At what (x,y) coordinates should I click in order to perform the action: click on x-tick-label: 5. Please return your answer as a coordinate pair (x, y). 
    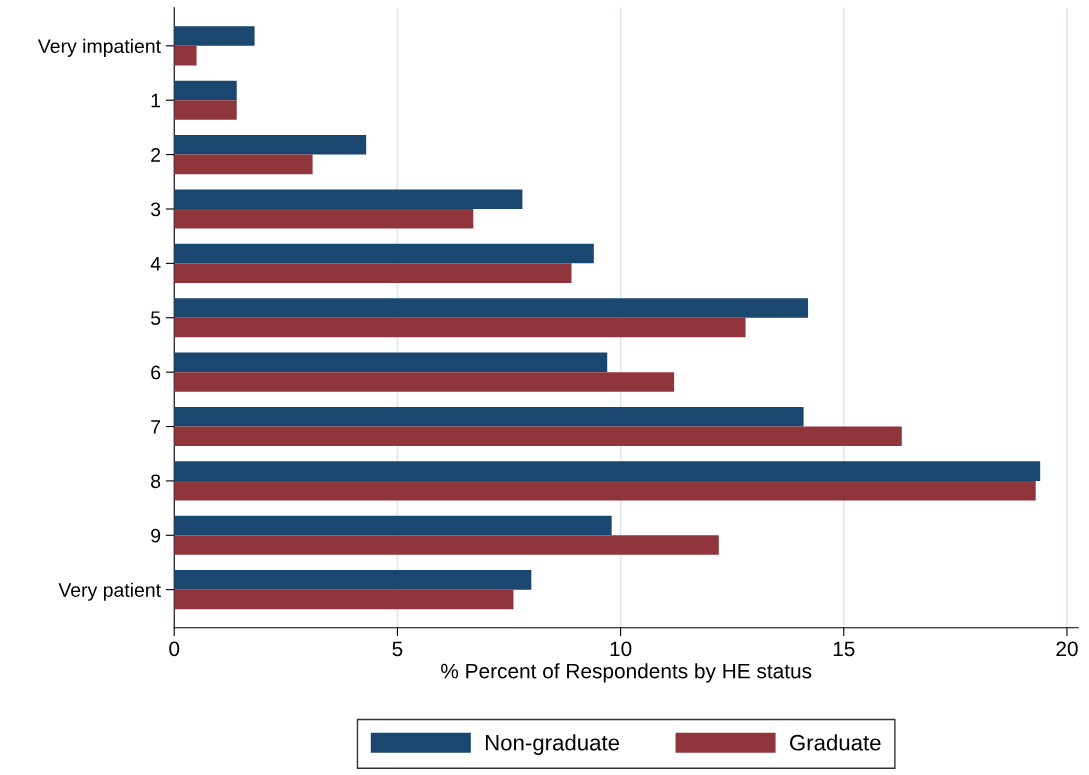
    Looking at the image, I should click on (397, 649).